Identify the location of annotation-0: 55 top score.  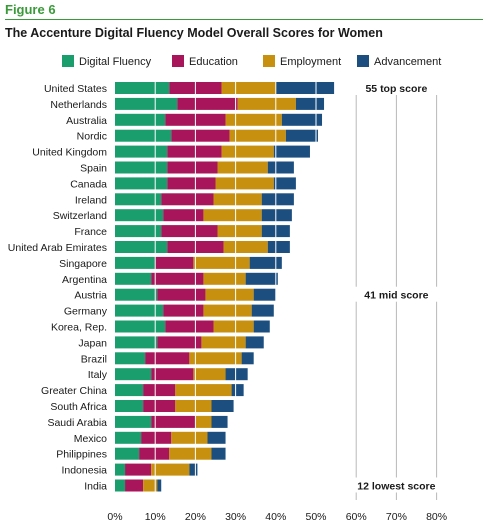
(396, 89).